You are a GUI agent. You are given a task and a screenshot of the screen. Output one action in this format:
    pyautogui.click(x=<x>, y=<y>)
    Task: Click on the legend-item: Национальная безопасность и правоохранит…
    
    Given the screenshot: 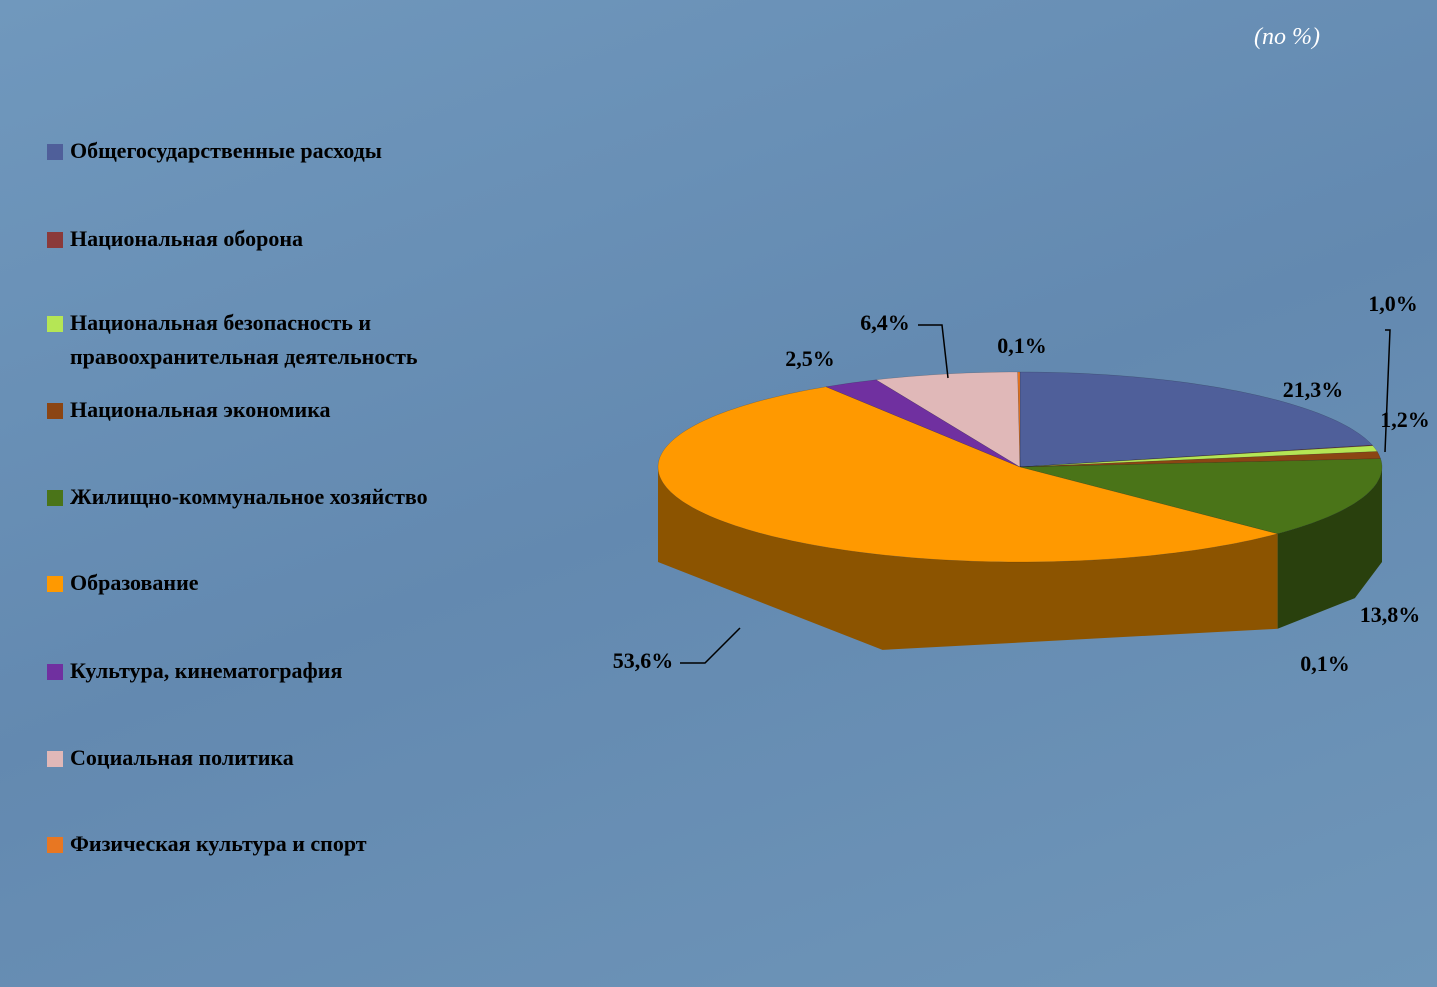 What is the action you would take?
    pyautogui.click(x=288, y=342)
    